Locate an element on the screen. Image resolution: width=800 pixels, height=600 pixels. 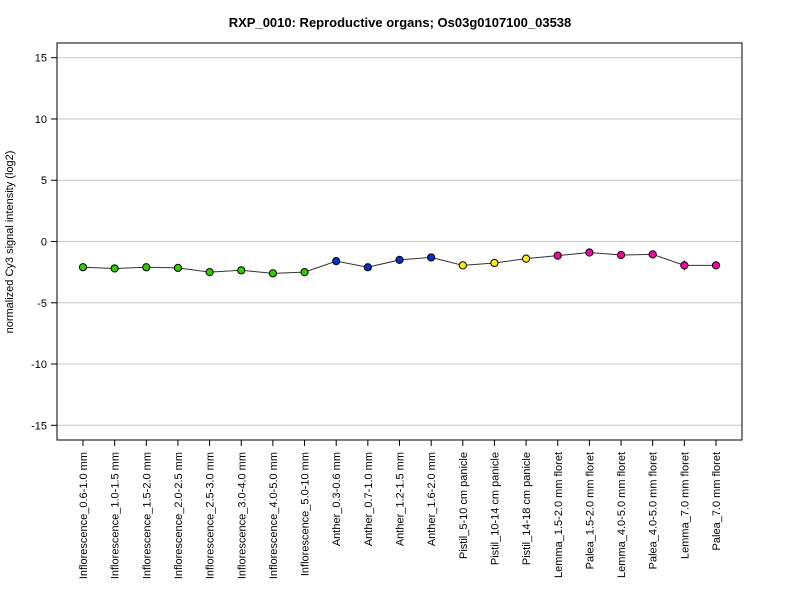
x-tick-label: Palea_4.0-5.0 mm floret is located at coordinates (654, 510).